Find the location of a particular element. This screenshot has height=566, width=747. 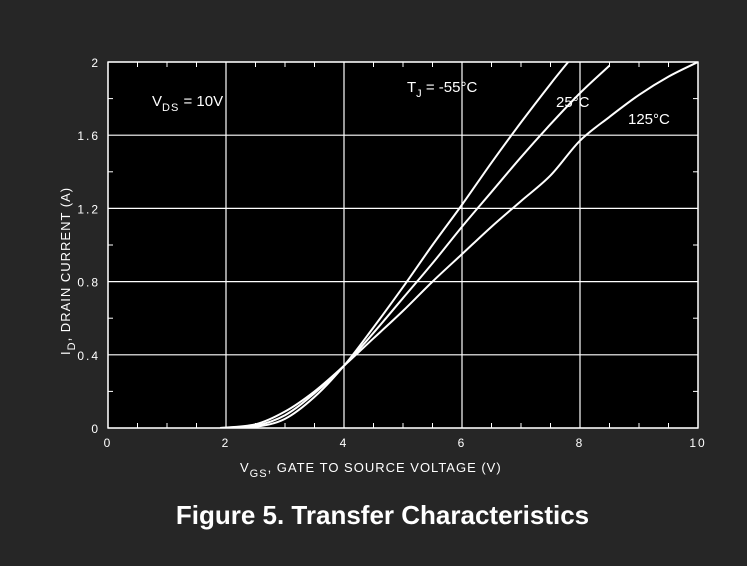

y-tick-label-4: 1.6 is located at coordinates (88, 136).